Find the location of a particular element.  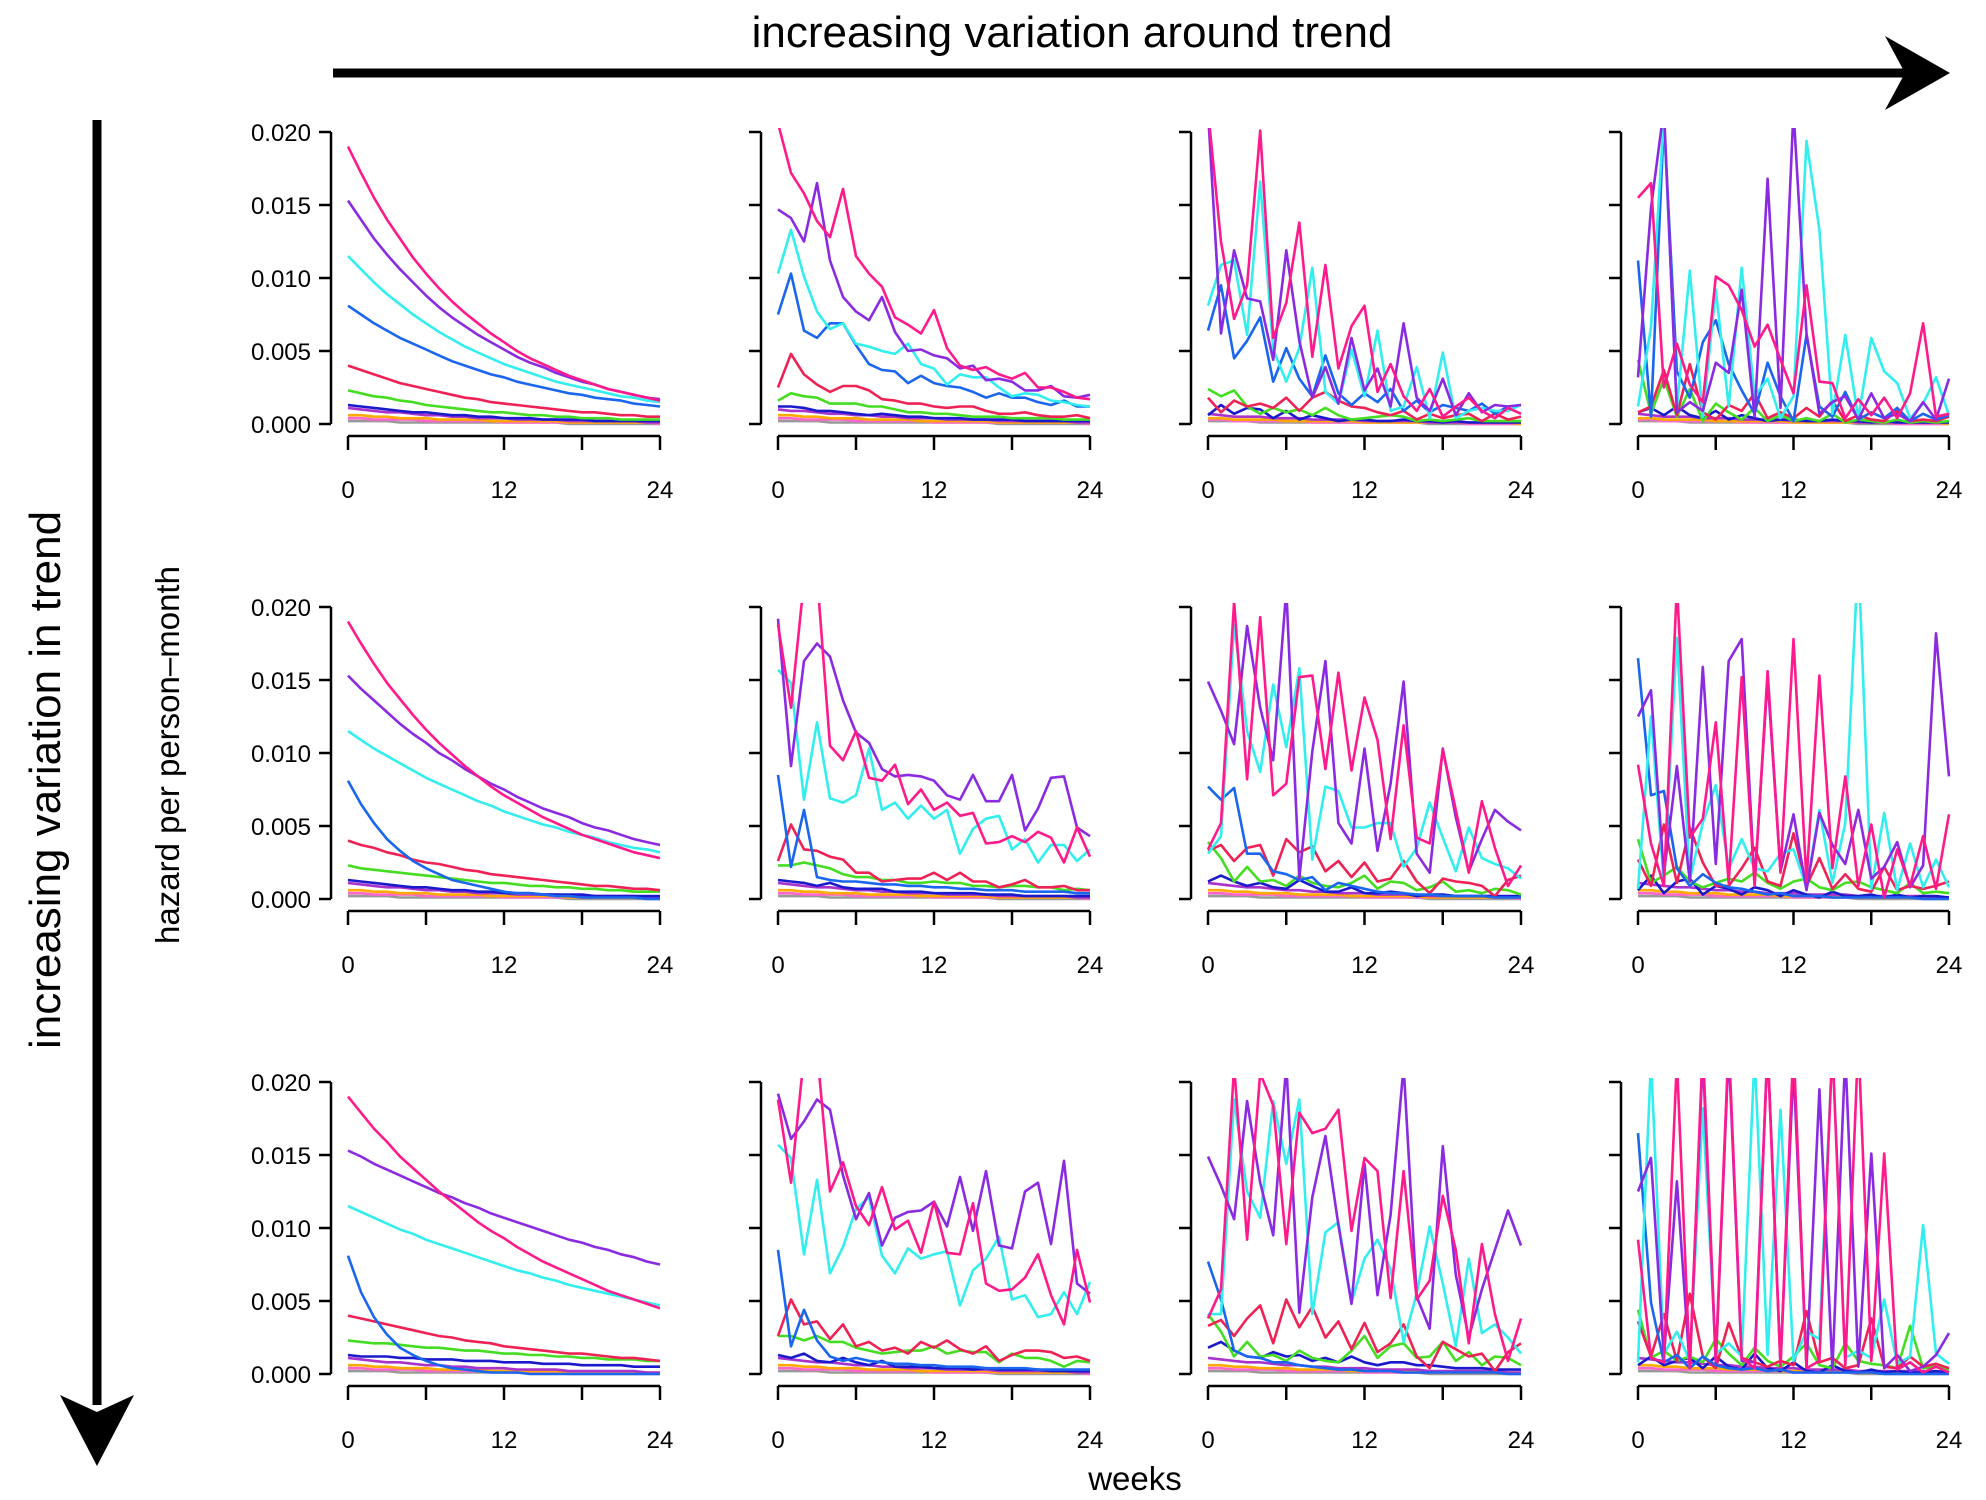

panel-r3-c3: 0 12 24 is located at coordinates (1357, 1266).